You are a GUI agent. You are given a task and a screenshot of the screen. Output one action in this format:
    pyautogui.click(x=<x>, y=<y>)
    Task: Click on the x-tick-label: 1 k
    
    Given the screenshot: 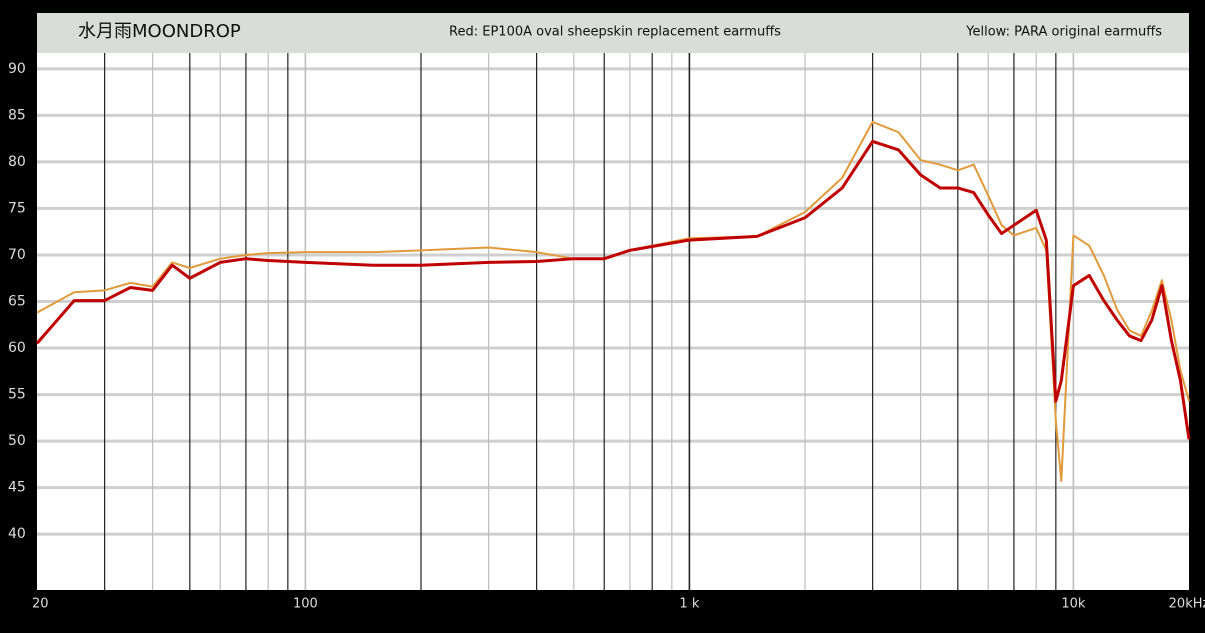 What is the action you would take?
    pyautogui.click(x=689, y=604)
    